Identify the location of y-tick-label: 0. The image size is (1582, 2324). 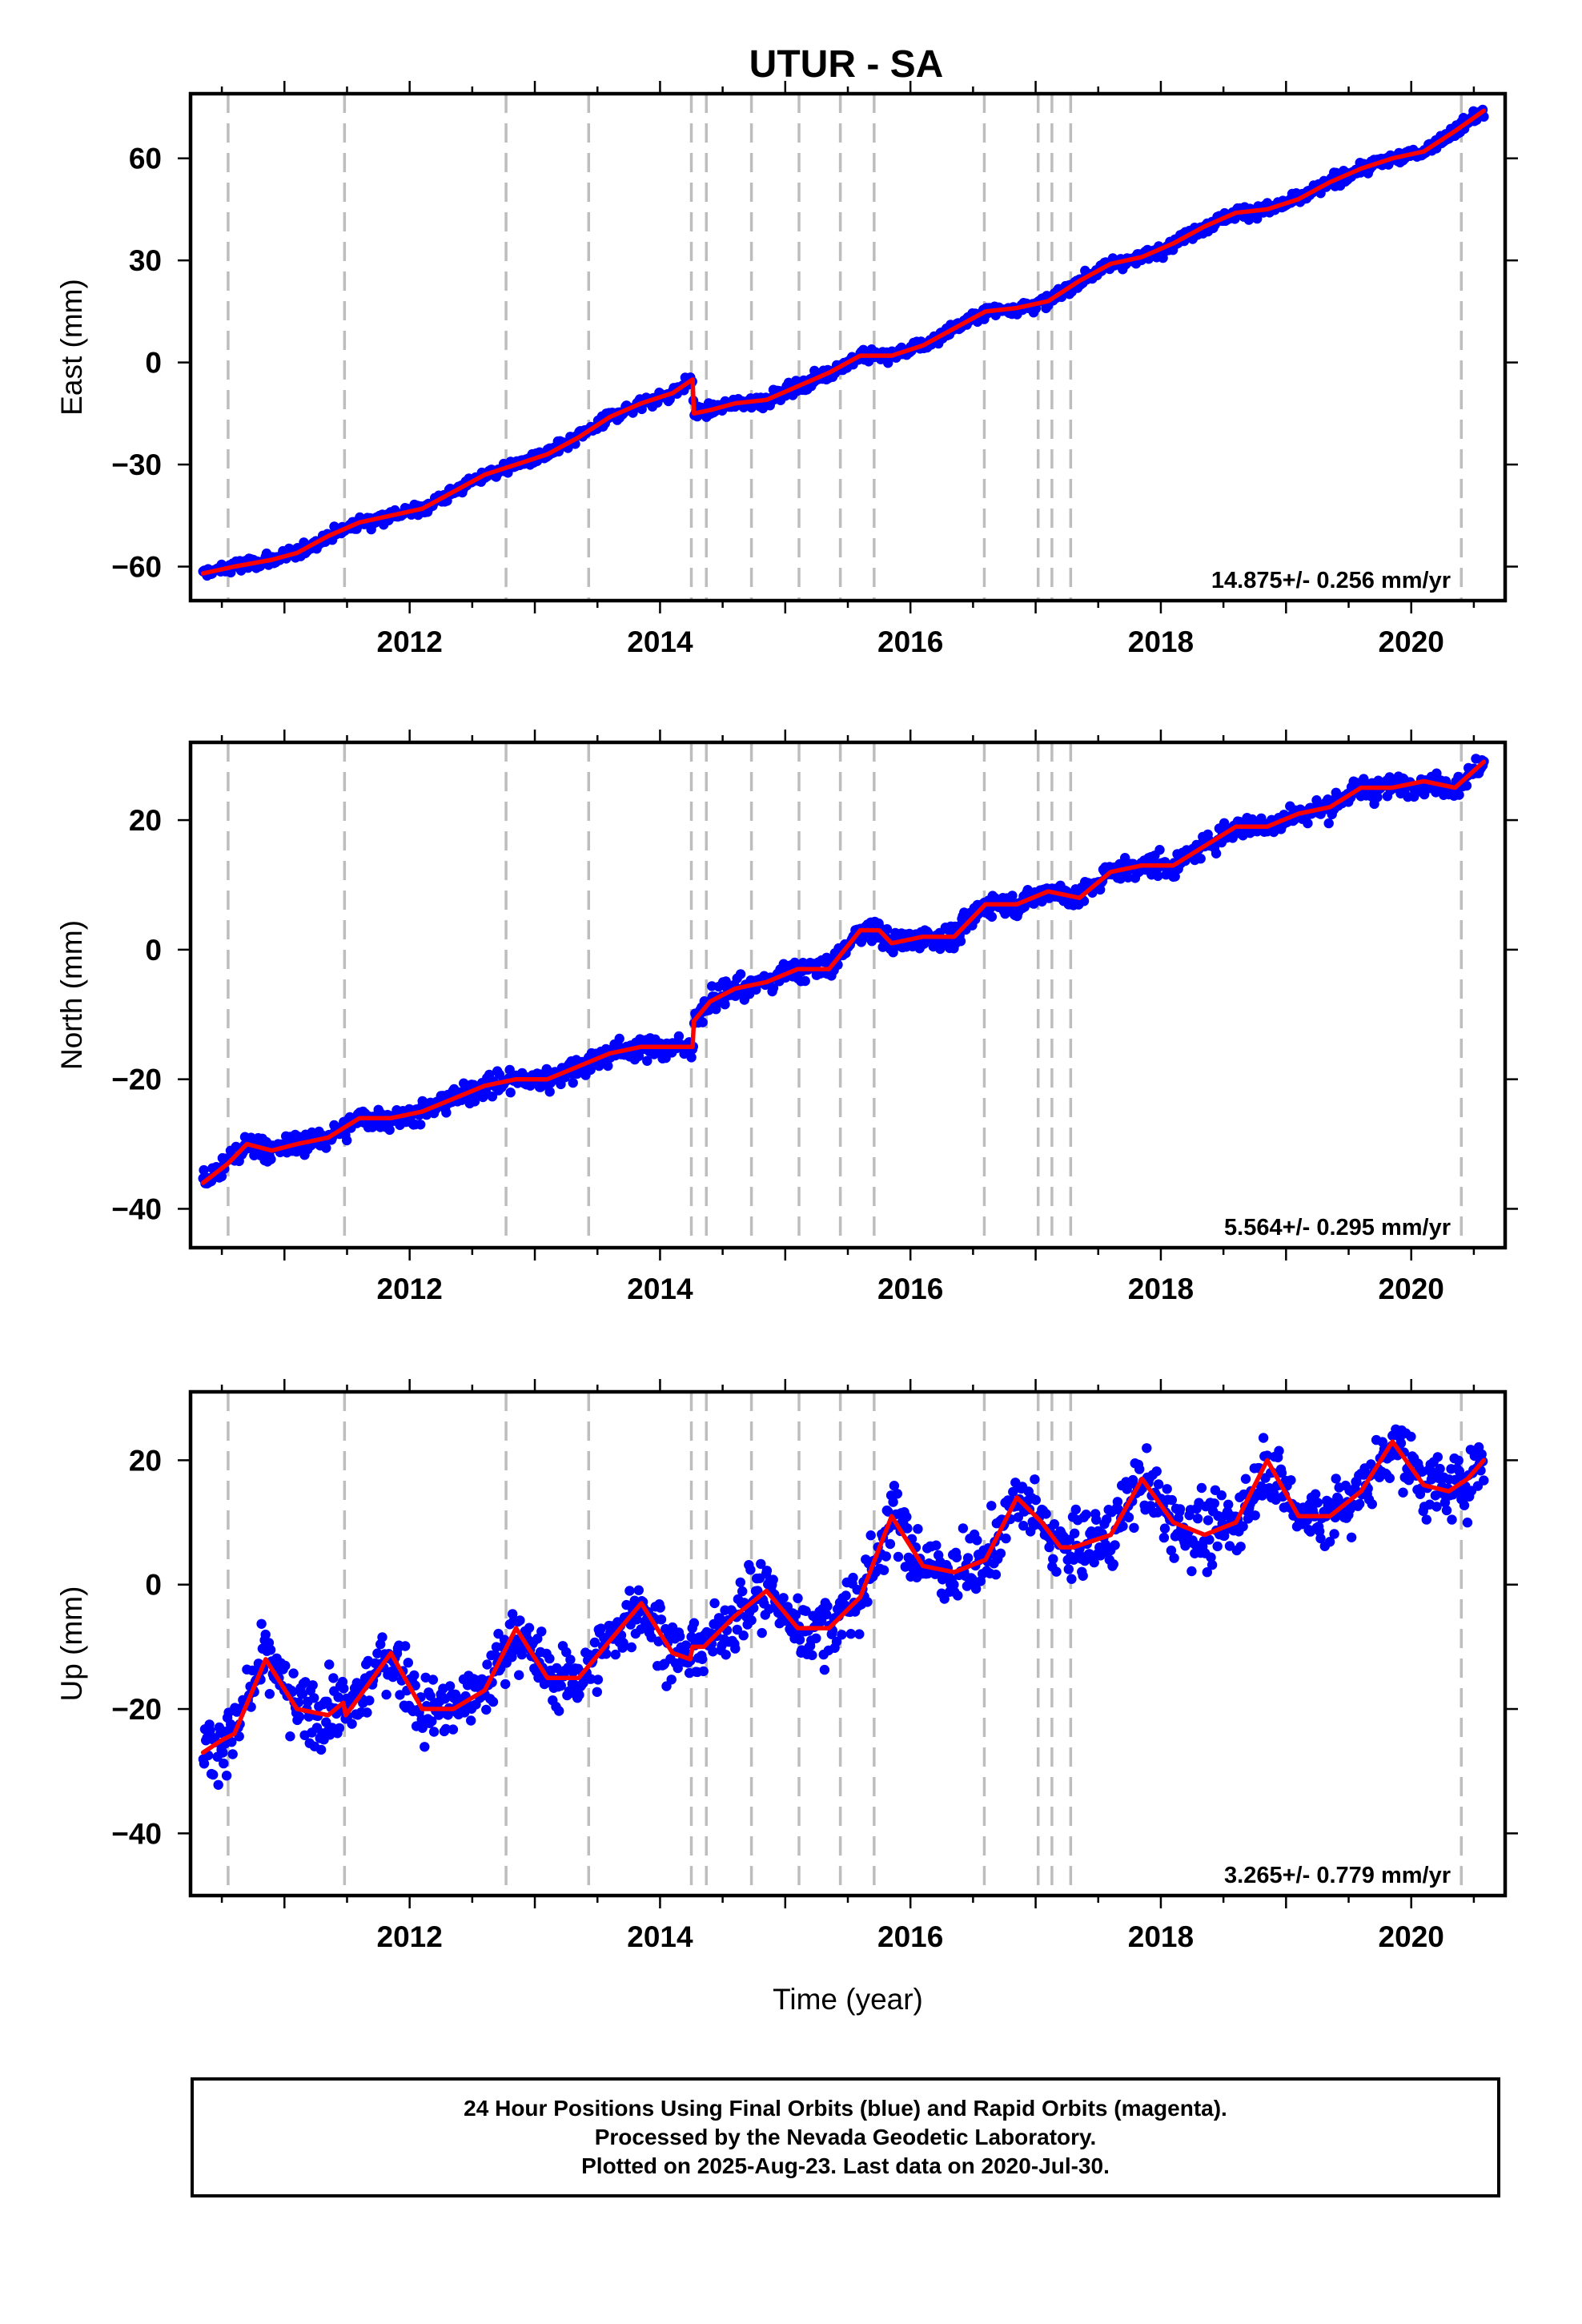
(154, 950).